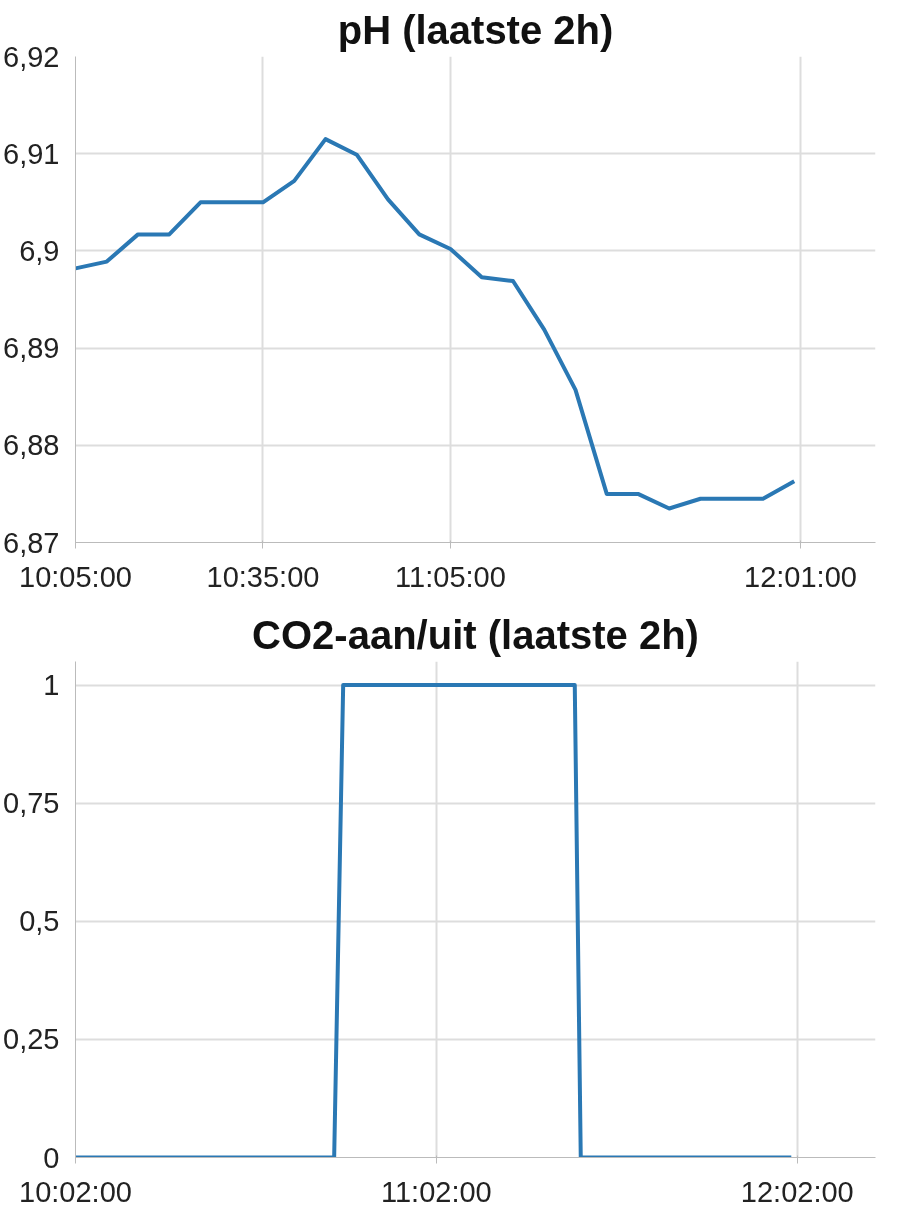  Describe the element at coordinates (75, 576) in the screenshot. I see `x-tick-label: 10:05:00` at that location.